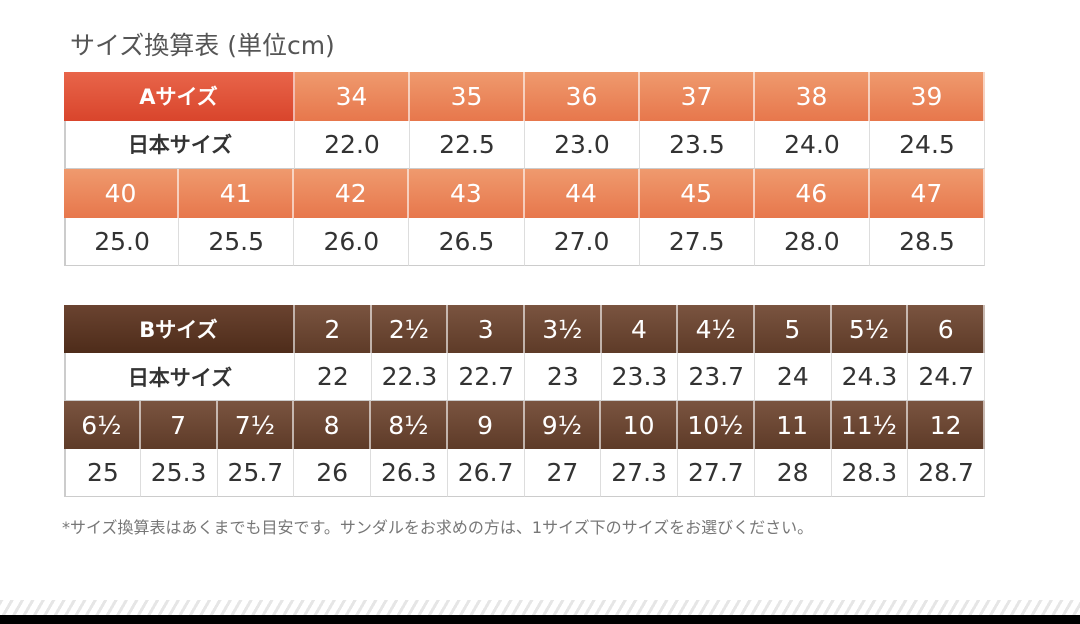 The width and height of the screenshot is (1080, 624). What do you see at coordinates (946, 329) in the screenshot?
I see `size-cell: 6` at bounding box center [946, 329].